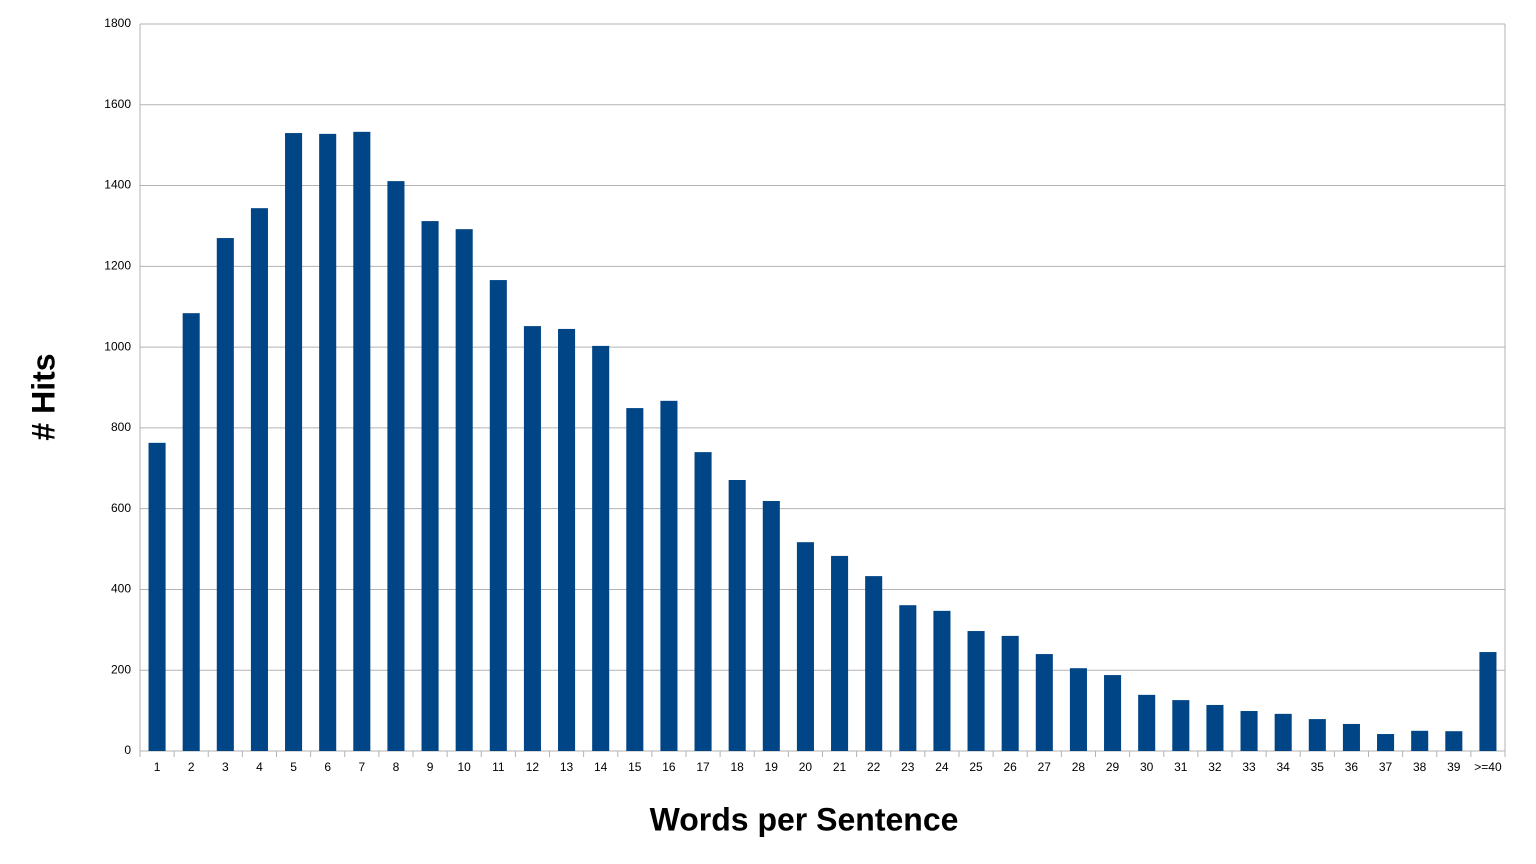 The width and height of the screenshot is (1536, 864). Describe the element at coordinates (669, 767) in the screenshot. I see `x-tick-label: 16` at that location.